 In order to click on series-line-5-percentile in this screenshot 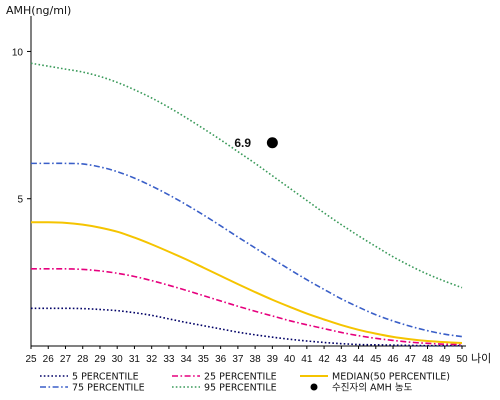, I will do `click(246, 327)`.